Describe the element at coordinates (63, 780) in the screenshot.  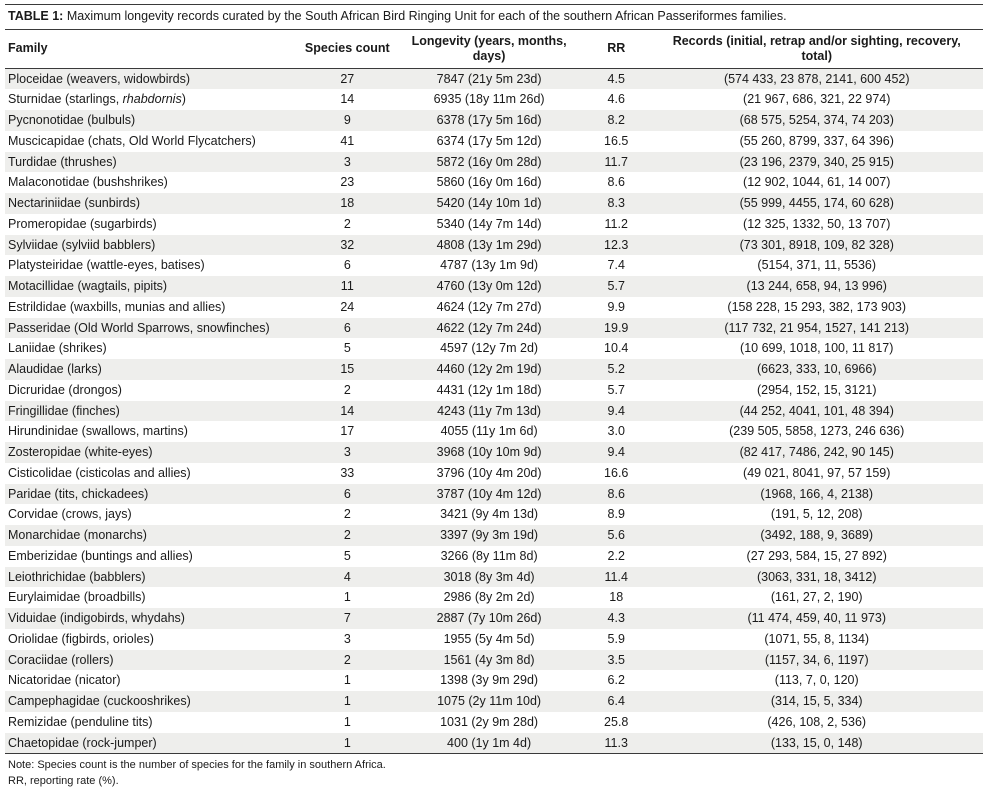
I see `note-line: RR, reporting rate (%).` at that location.